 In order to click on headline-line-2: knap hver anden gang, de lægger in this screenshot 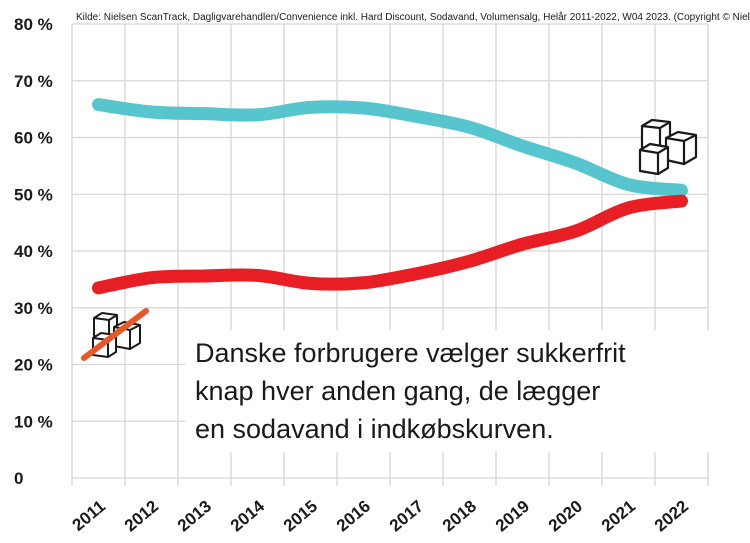, I will do `click(398, 391)`.